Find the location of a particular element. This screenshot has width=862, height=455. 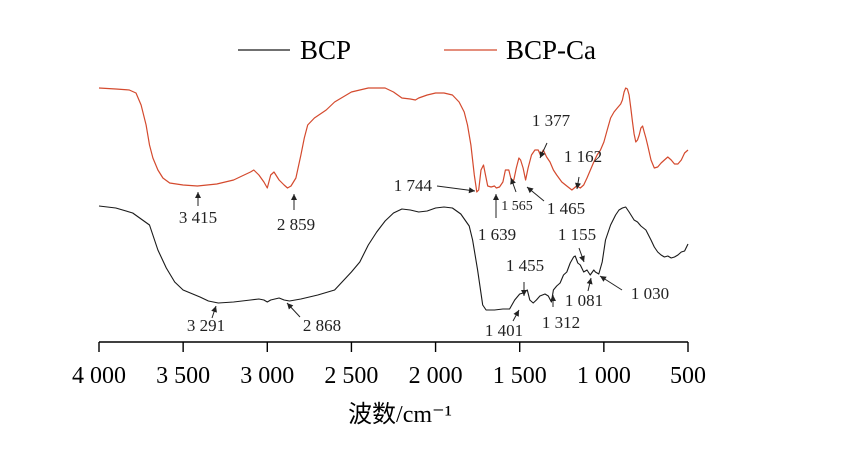

peak-annotation: 2 868 is located at coordinates (313, 318).